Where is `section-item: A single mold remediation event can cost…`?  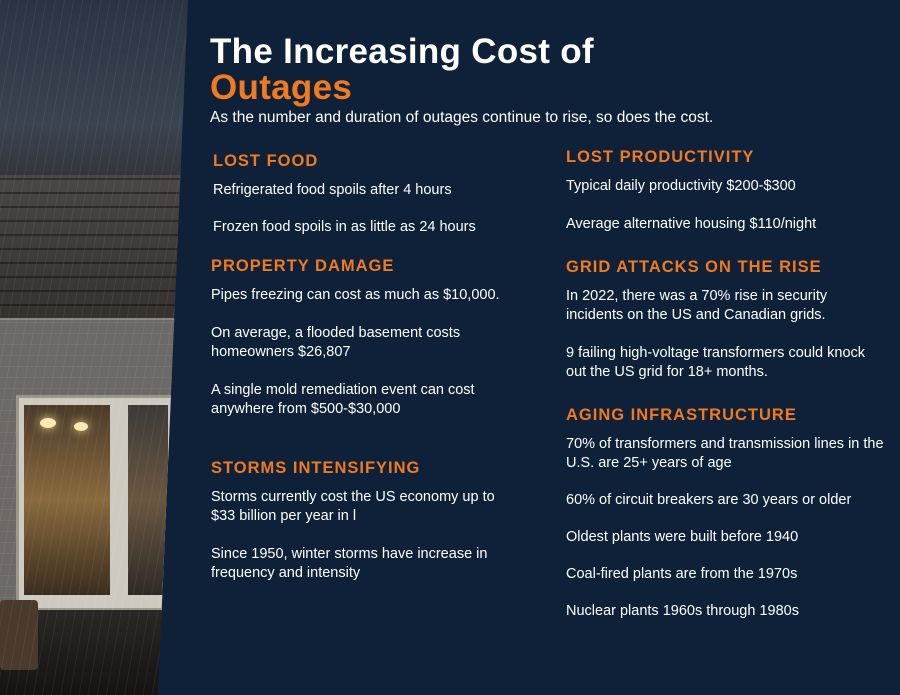
section-item: A single mold remediation event can cost… is located at coordinates (343, 399).